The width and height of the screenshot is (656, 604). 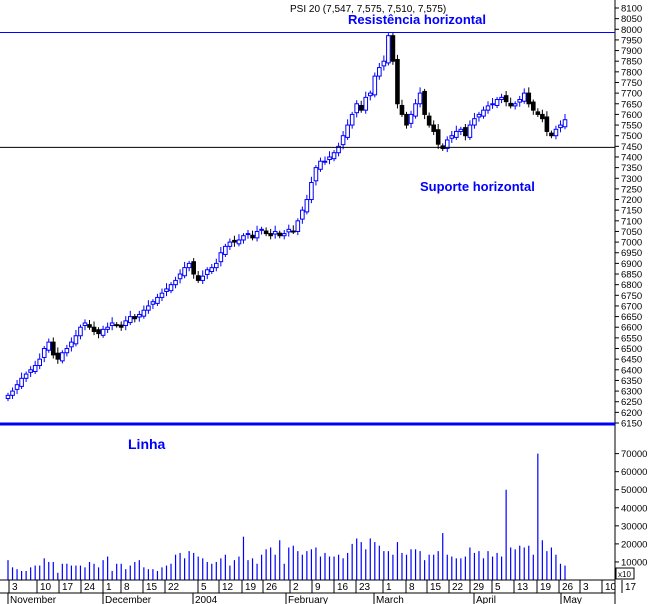 I want to click on price-tick-label: 6500, so click(x=631, y=349).